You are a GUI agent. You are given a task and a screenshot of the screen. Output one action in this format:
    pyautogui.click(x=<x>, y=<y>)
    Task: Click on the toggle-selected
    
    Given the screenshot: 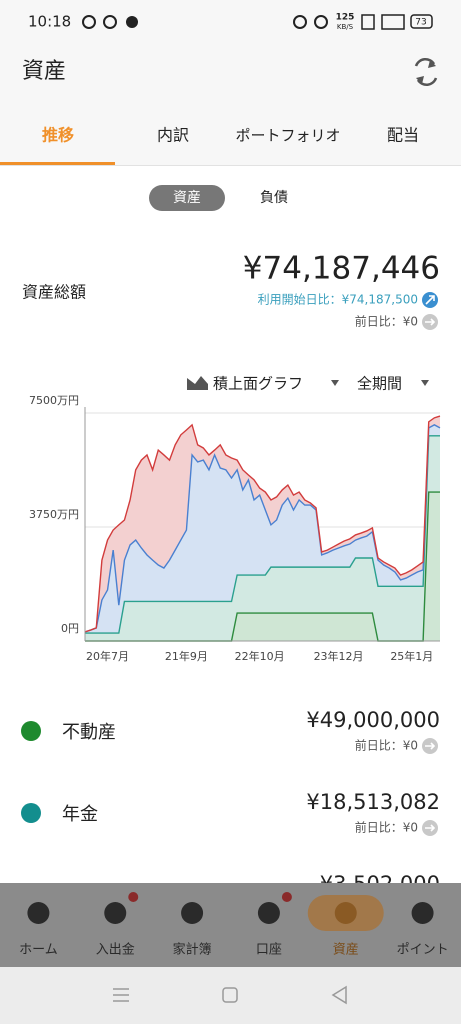 What is the action you would take?
    pyautogui.click(x=187, y=198)
    